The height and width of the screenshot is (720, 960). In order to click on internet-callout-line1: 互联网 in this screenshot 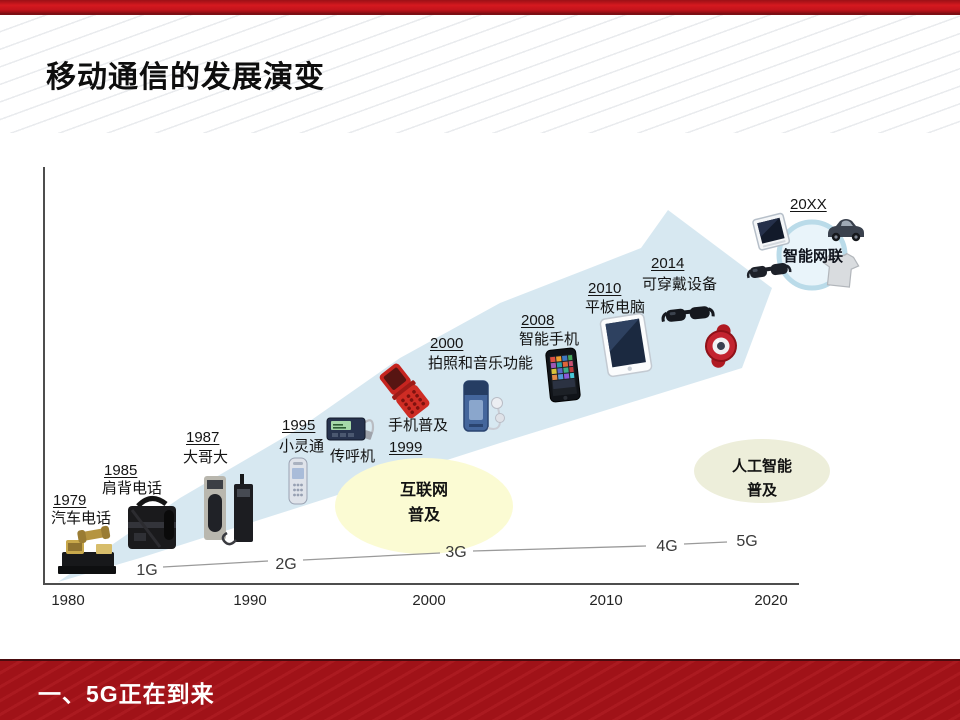, I will do `click(424, 490)`.